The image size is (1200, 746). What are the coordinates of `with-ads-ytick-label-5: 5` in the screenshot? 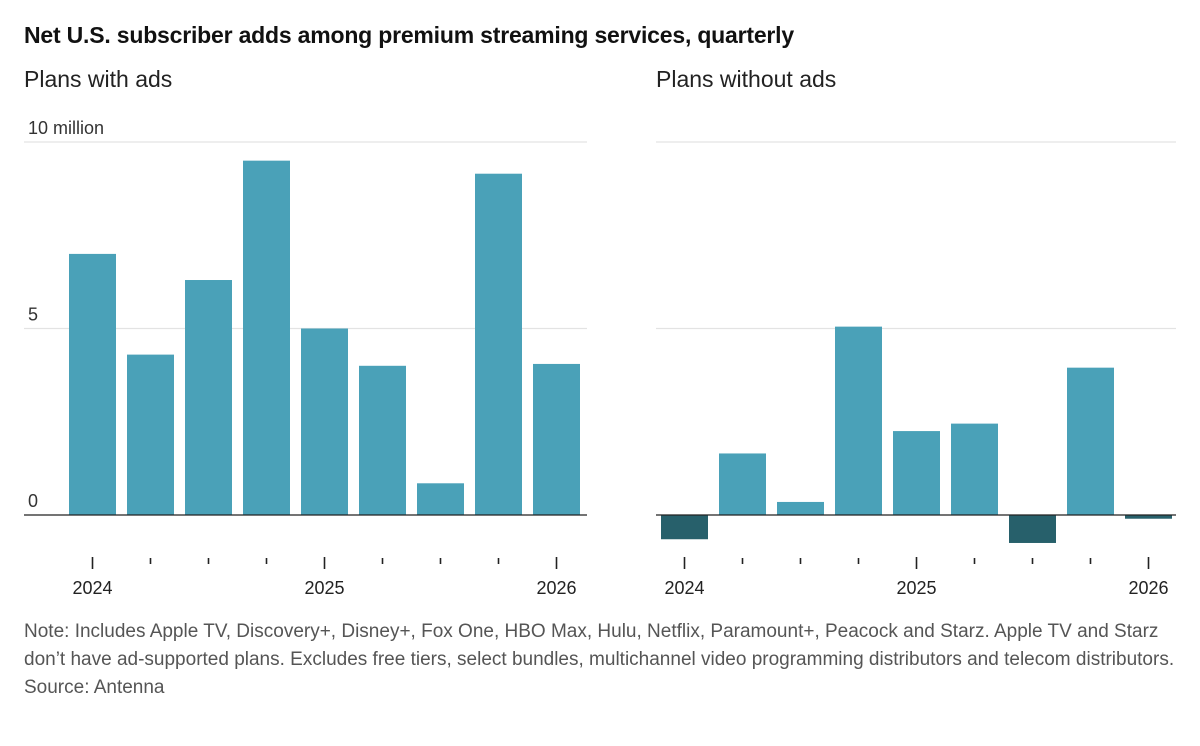 It's located at (33, 315).